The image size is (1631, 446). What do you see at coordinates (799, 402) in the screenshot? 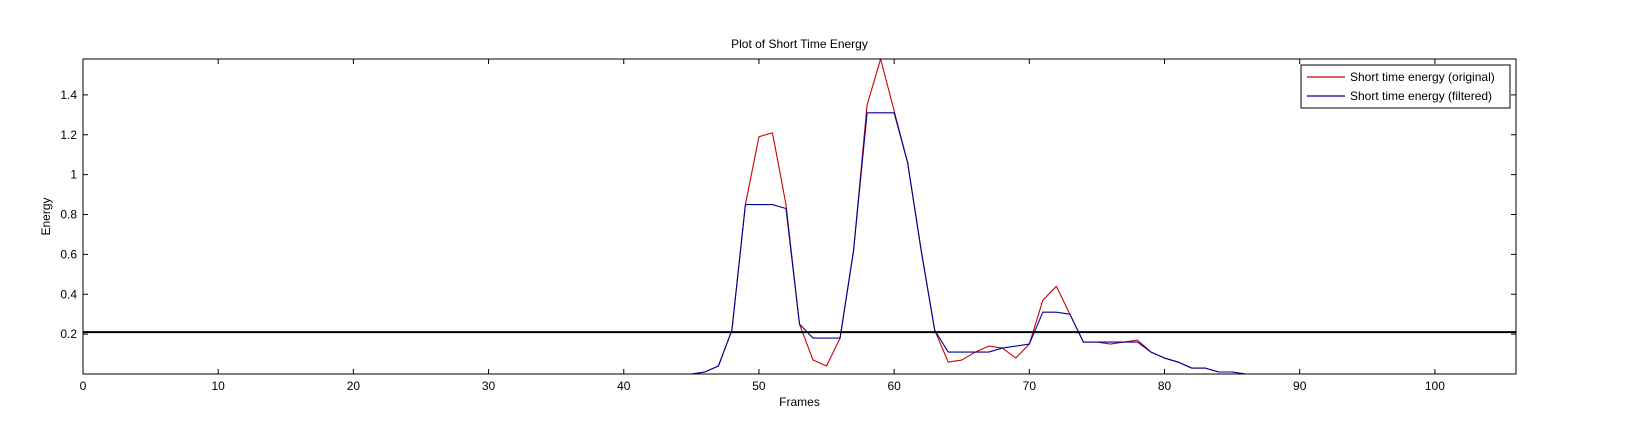
I see `x-axis-label: Frames` at bounding box center [799, 402].